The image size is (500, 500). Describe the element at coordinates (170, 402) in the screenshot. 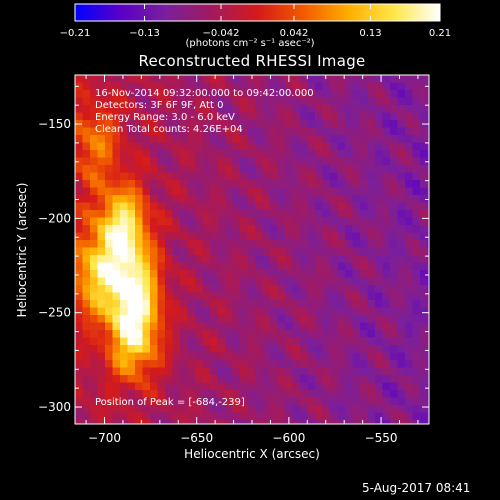

I see `peak-position-label: Position of Peak = [-684,-239]` at that location.